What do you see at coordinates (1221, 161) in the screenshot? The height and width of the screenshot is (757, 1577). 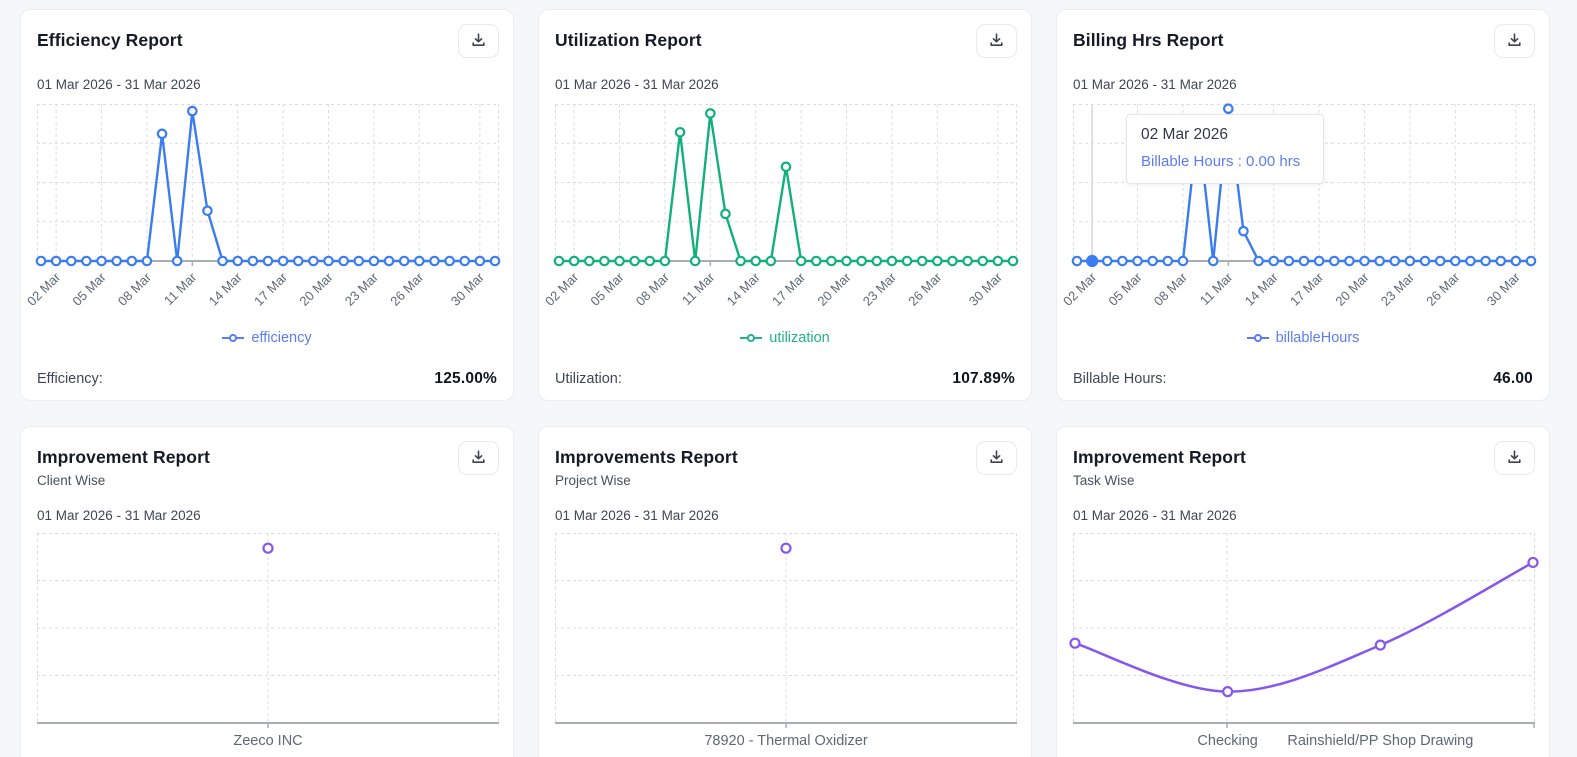 I see `tooltip-value: Billable Hours : 0.00 hrs` at bounding box center [1221, 161].